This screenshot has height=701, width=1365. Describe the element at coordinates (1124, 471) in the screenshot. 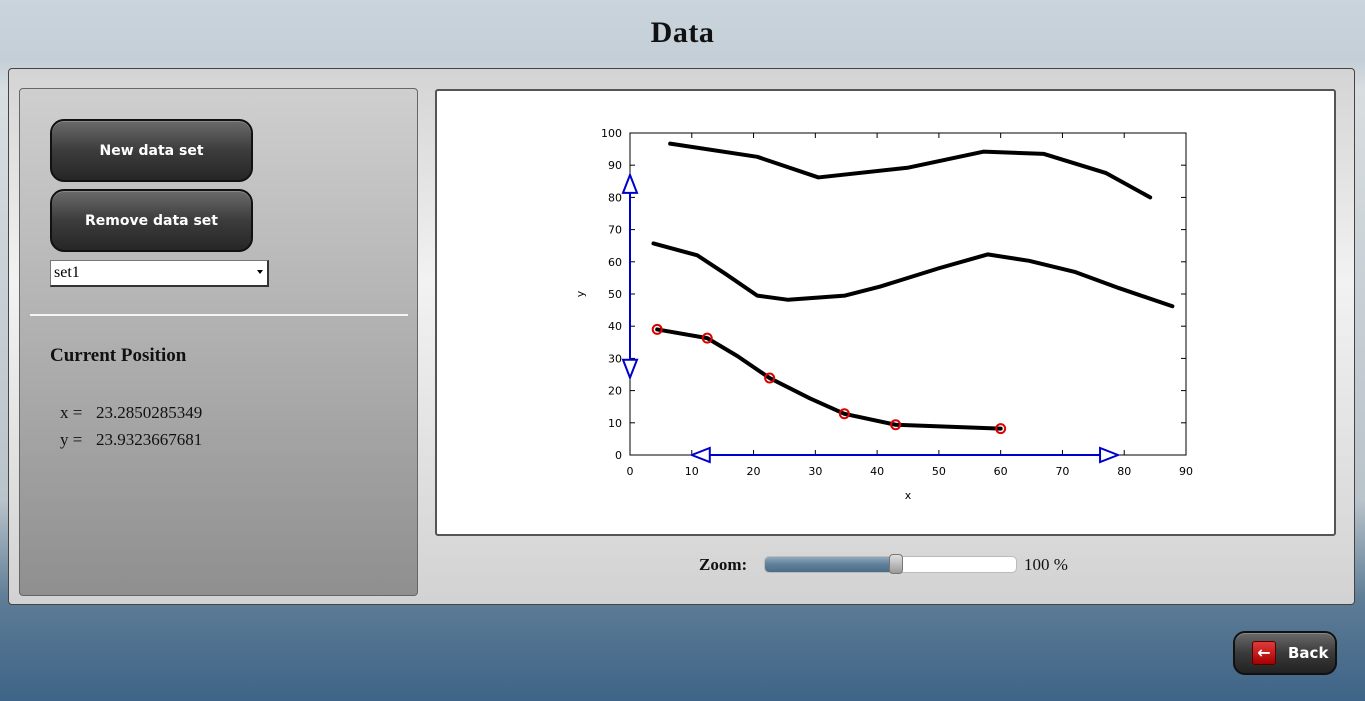

I see `x-tick-label: 80` at that location.